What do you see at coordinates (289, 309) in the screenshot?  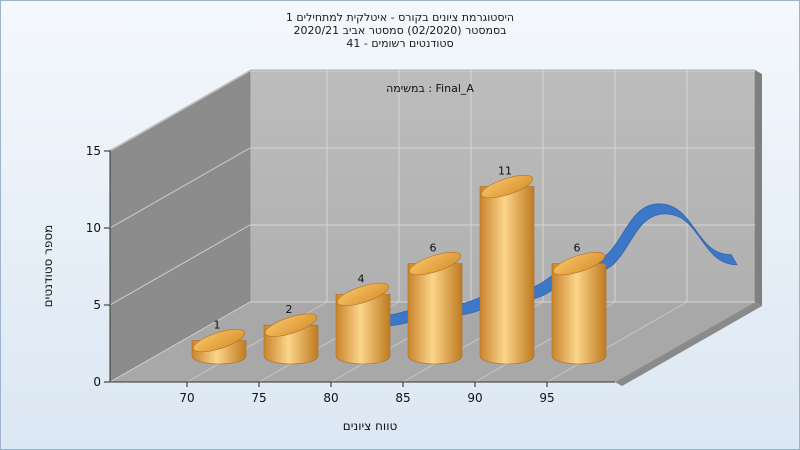 I see `bar-value-label: 2` at bounding box center [289, 309].